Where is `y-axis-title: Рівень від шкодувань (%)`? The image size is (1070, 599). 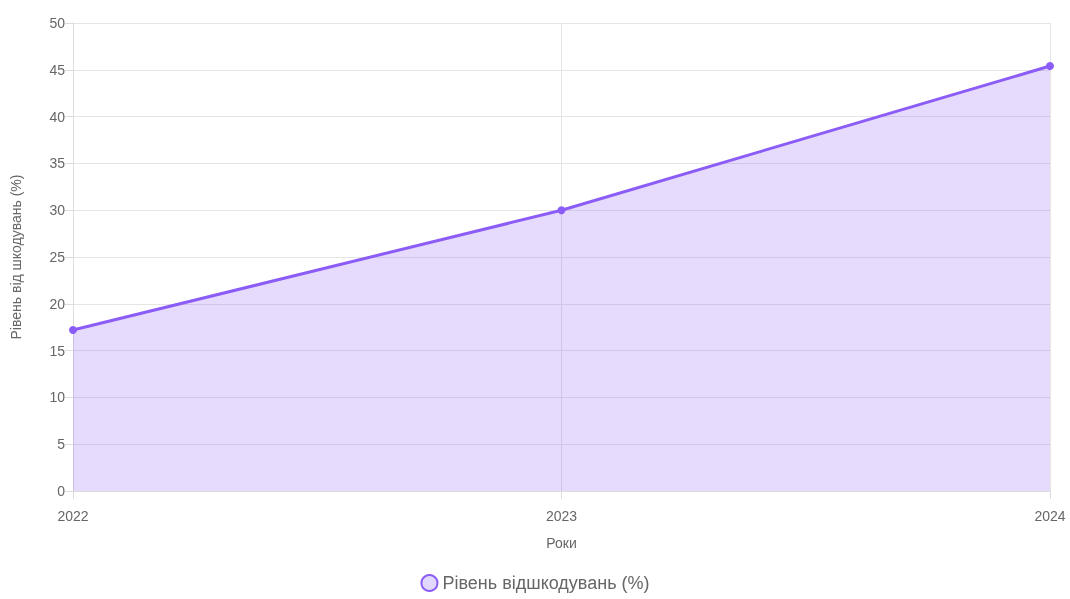
y-axis-title: Рівень від шкодувань (%) is located at coordinates (16, 257).